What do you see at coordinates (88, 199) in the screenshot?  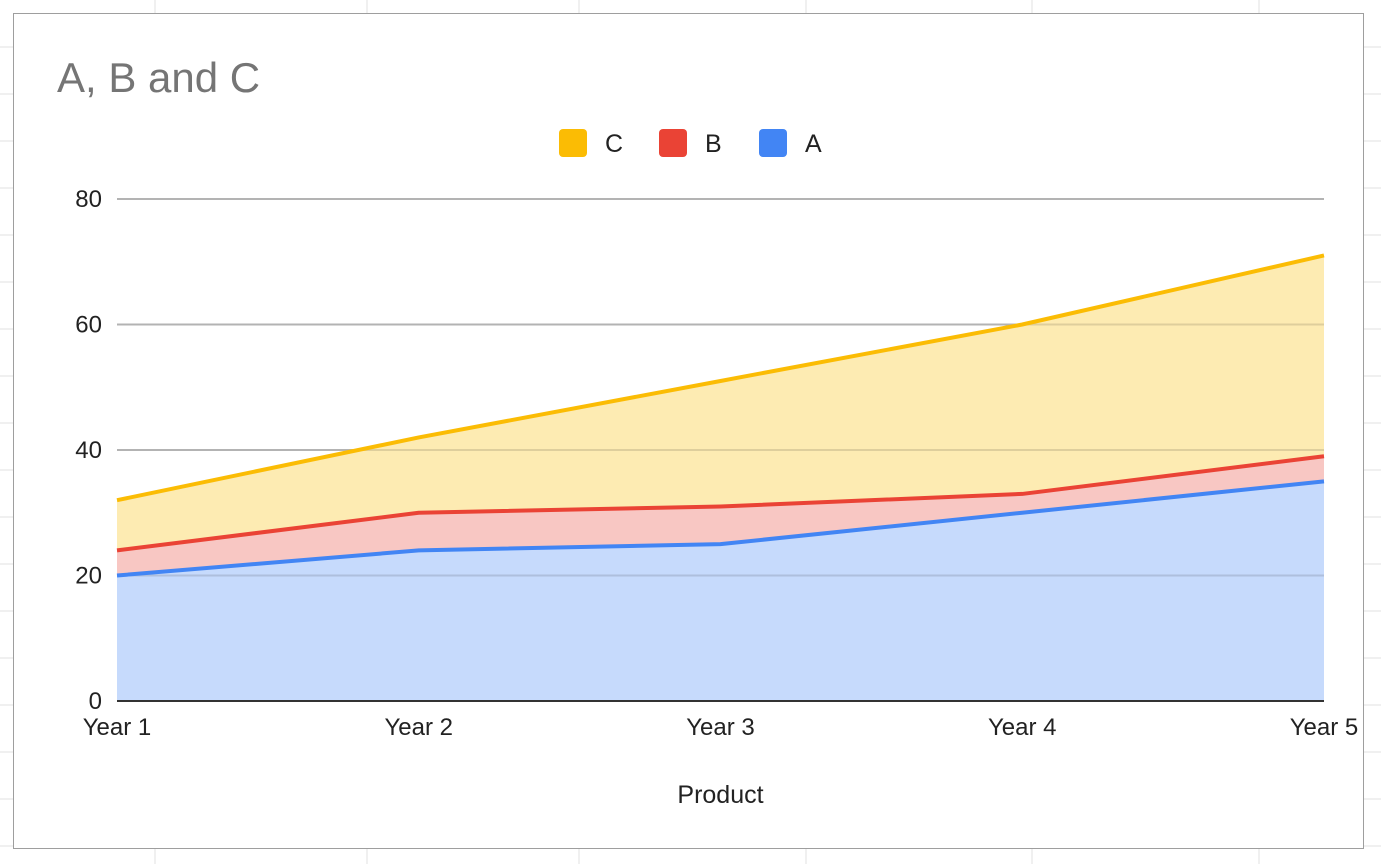 I see `y-tick-label: 80` at bounding box center [88, 199].